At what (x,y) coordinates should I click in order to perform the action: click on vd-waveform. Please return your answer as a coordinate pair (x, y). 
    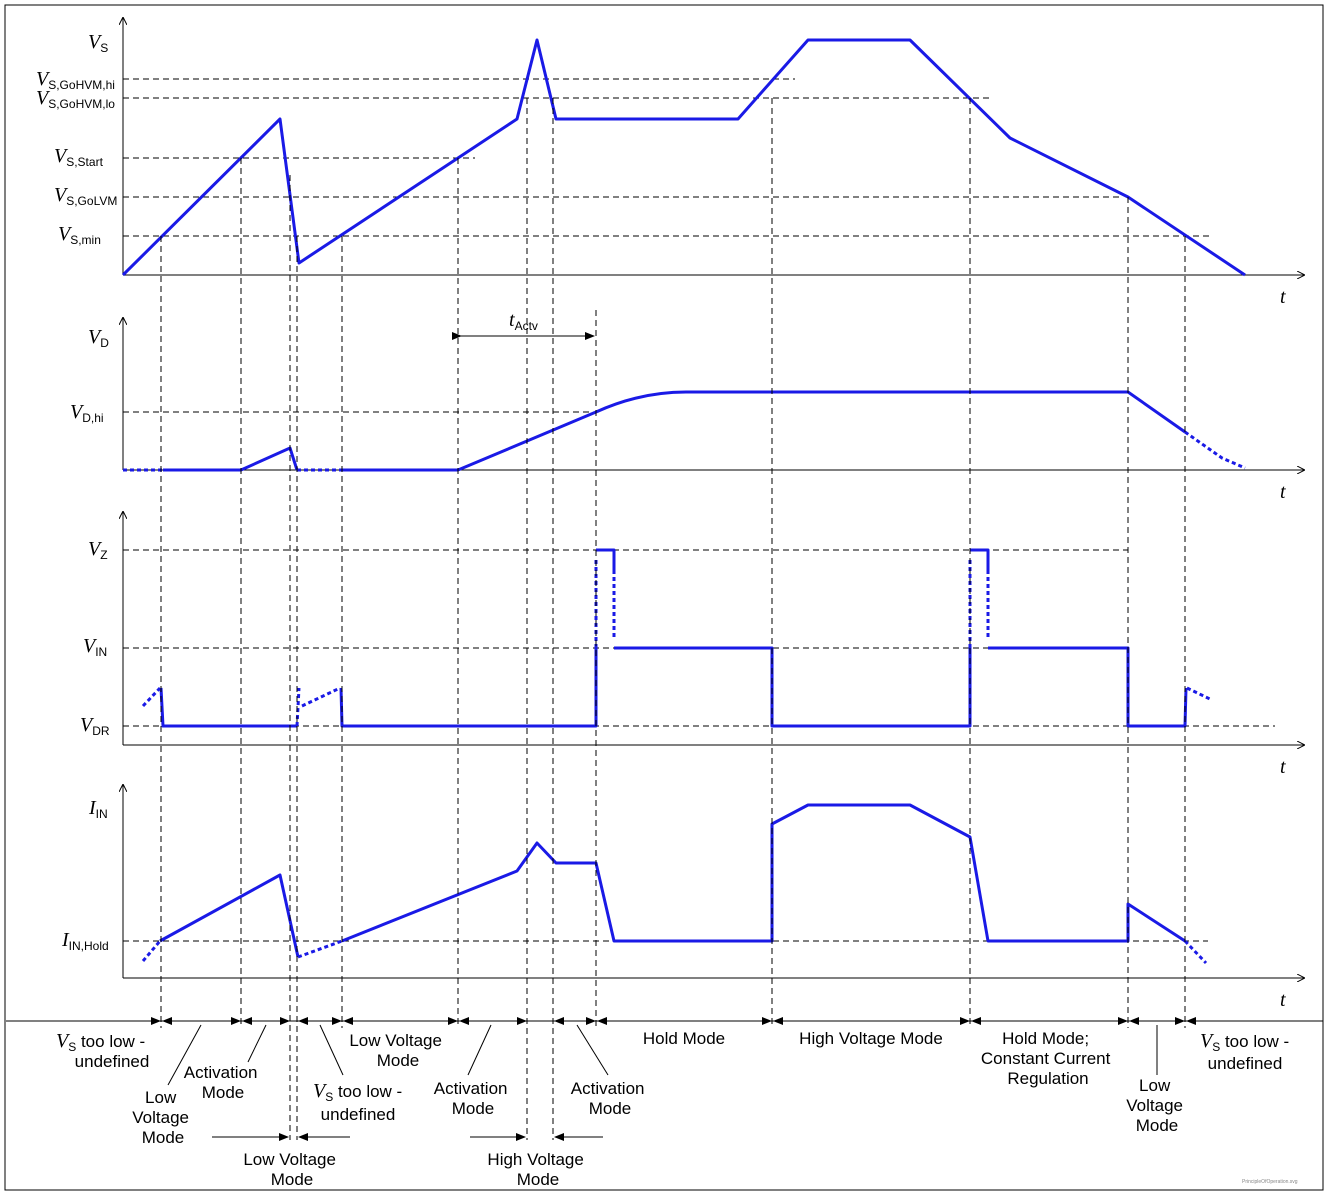
    Looking at the image, I should click on (231, 459).